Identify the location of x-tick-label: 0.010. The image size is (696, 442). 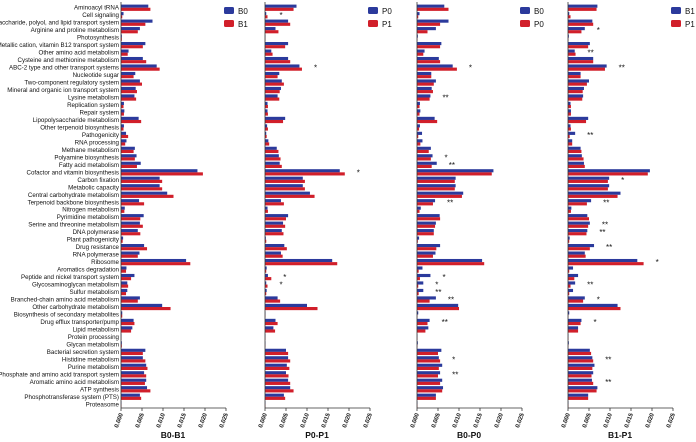
(608, 420).